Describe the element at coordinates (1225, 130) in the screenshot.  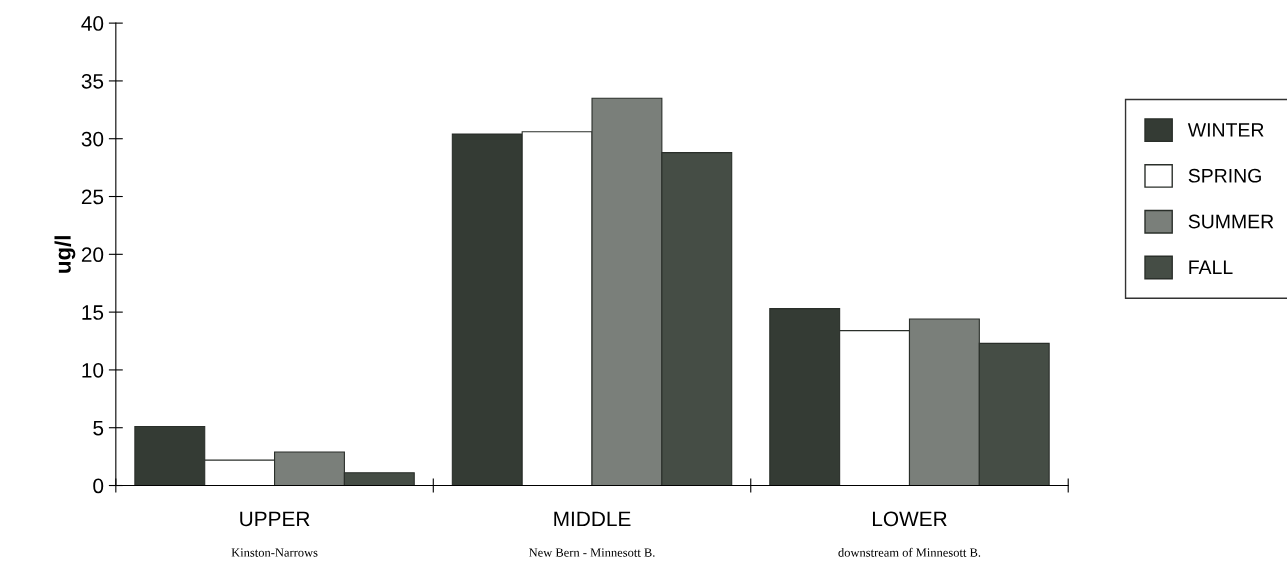
I see `legend-label: WINTER` at that location.